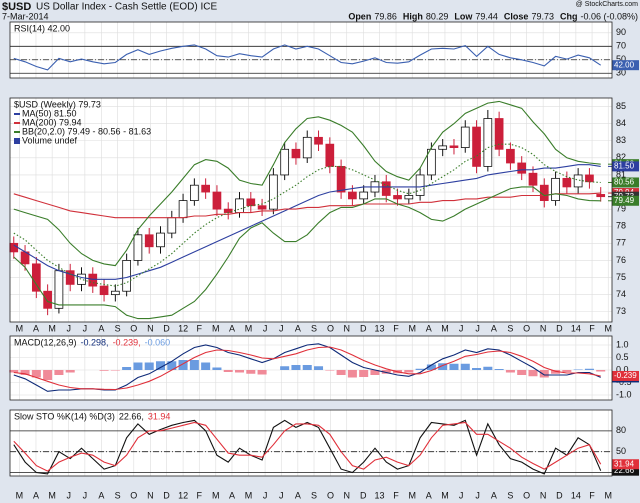 Image resolution: width=640 pixels, height=503 pixels. Describe the element at coordinates (569, 16) in the screenshot. I see `quote-label: Chg` at that location.